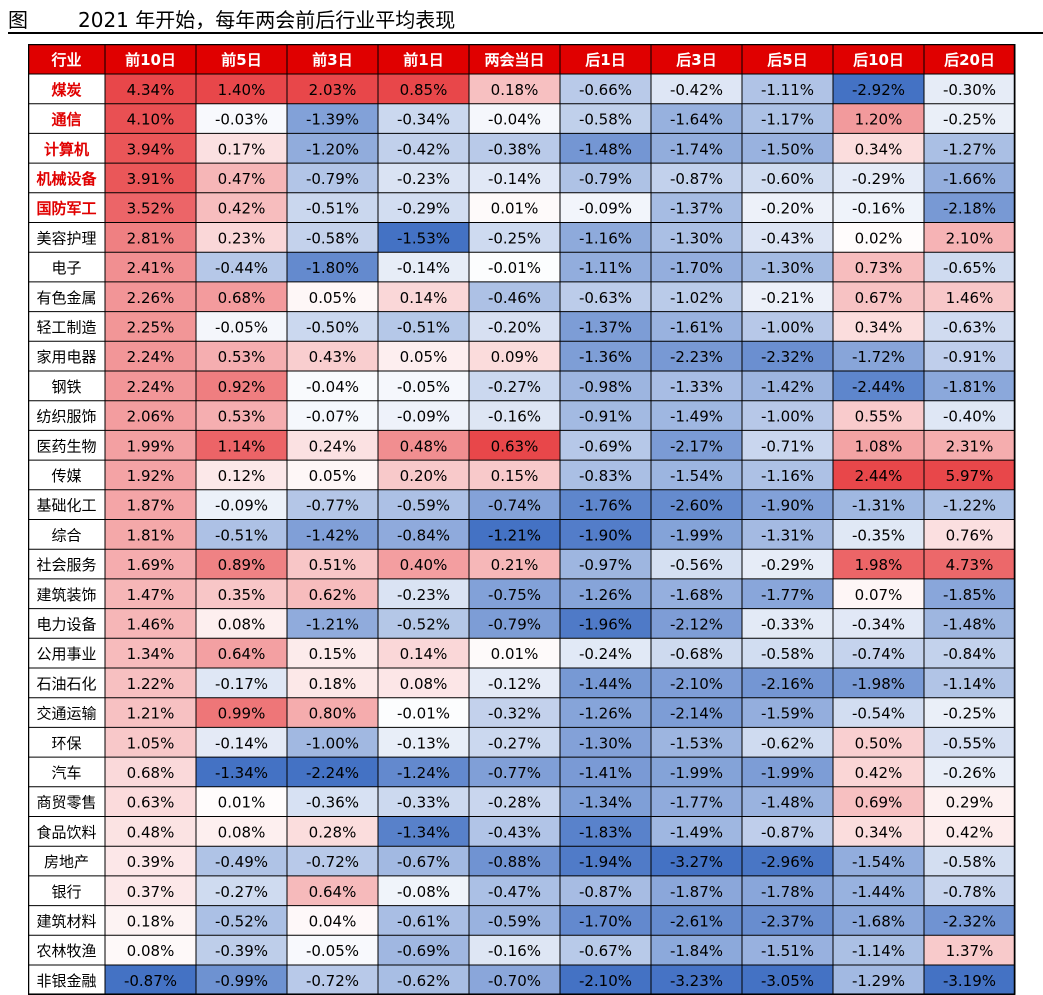 The width and height of the screenshot is (1043, 995). I want to click on cell-value: -1.44%, so click(878, 892).